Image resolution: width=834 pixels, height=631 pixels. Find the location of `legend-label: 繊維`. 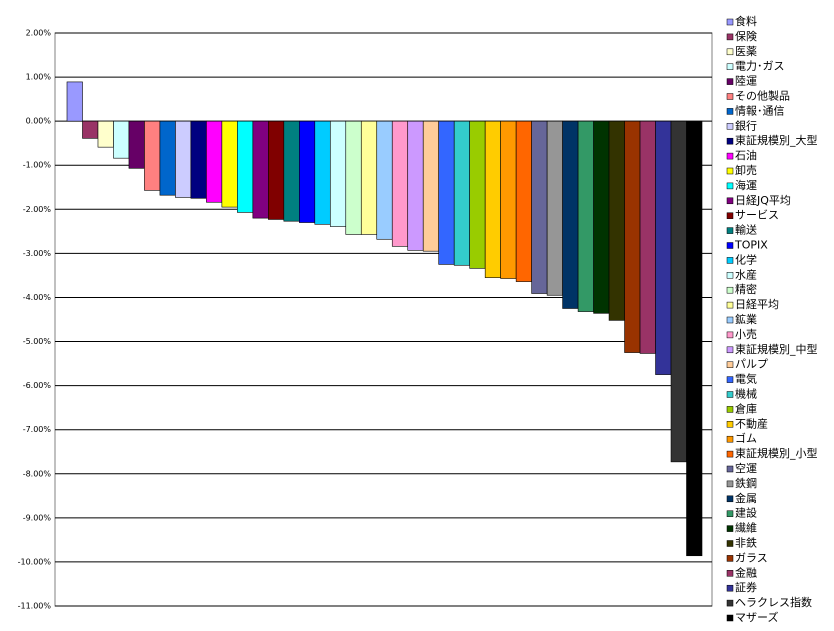

legend-label: 繊維 is located at coordinates (746, 528).